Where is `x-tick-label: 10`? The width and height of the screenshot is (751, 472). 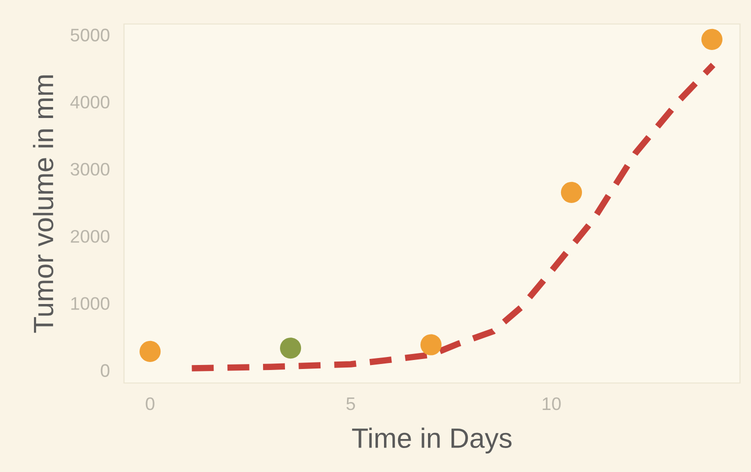 x-tick-label: 10 is located at coordinates (551, 403).